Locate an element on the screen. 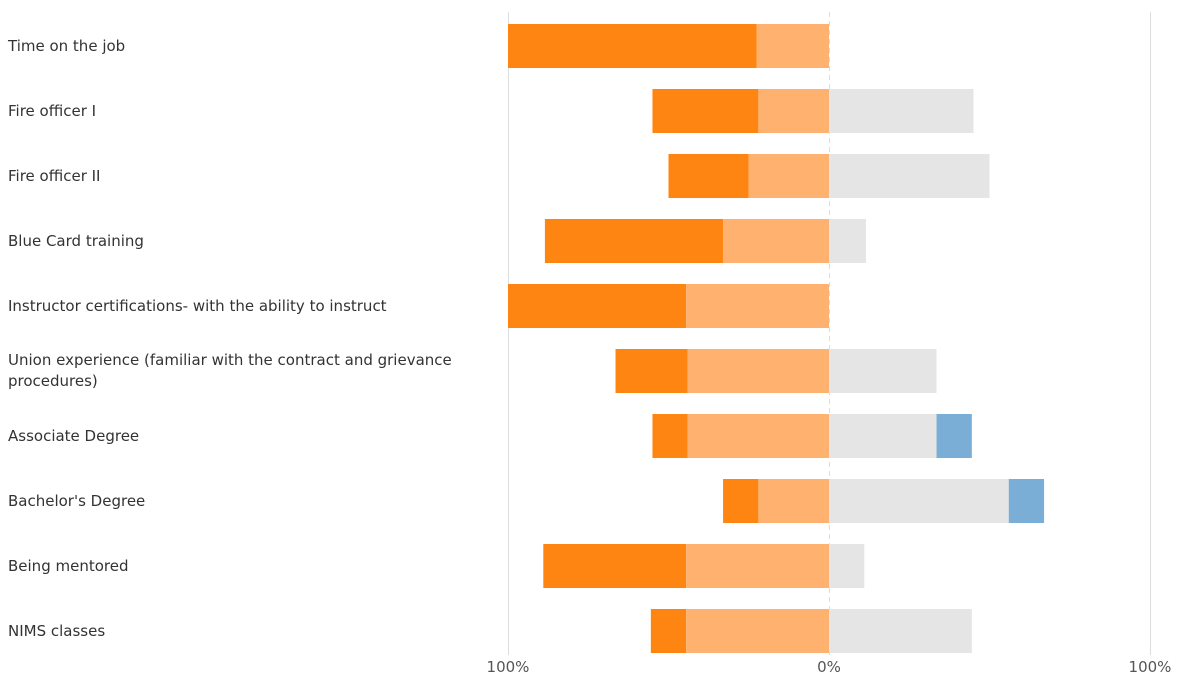  category-label: Blue Card training is located at coordinates (76, 240).